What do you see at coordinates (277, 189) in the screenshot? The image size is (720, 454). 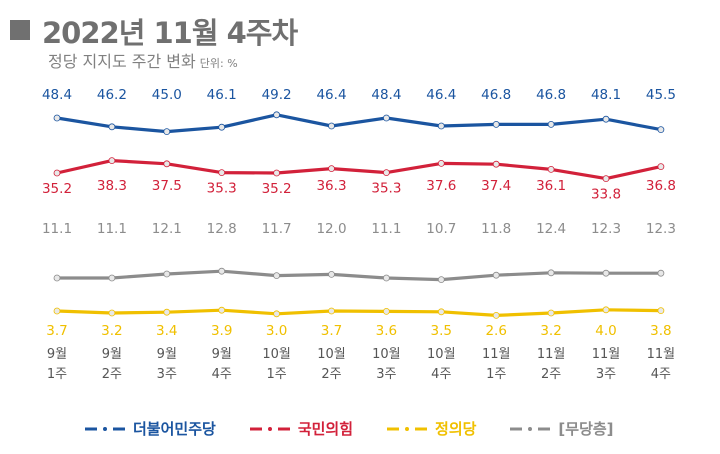 I see `data-label: 35.2` at bounding box center [277, 189].